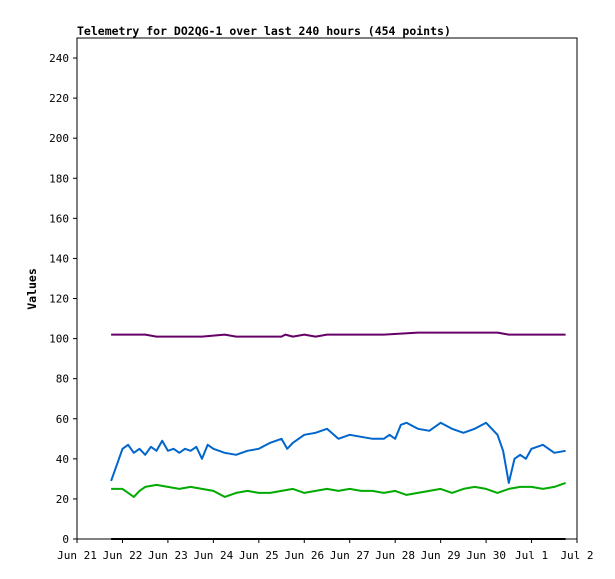 Image resolution: width=615 pixels, height=579 pixels. I want to click on x-tick-label: Jul 1, so click(531, 555).